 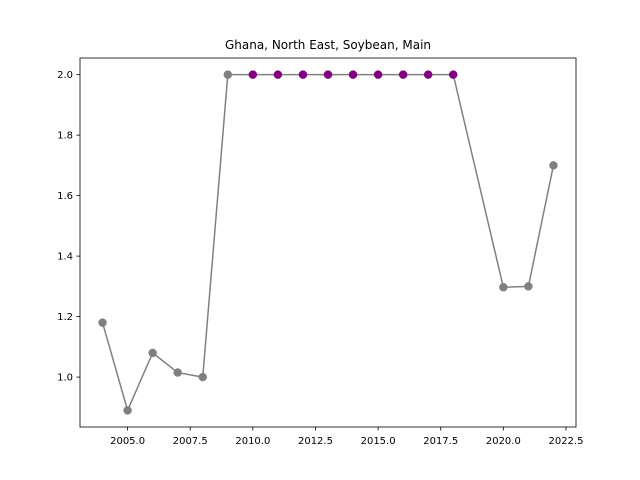 What do you see at coordinates (503, 441) in the screenshot?
I see `x-tick-label: 2020.0` at bounding box center [503, 441].